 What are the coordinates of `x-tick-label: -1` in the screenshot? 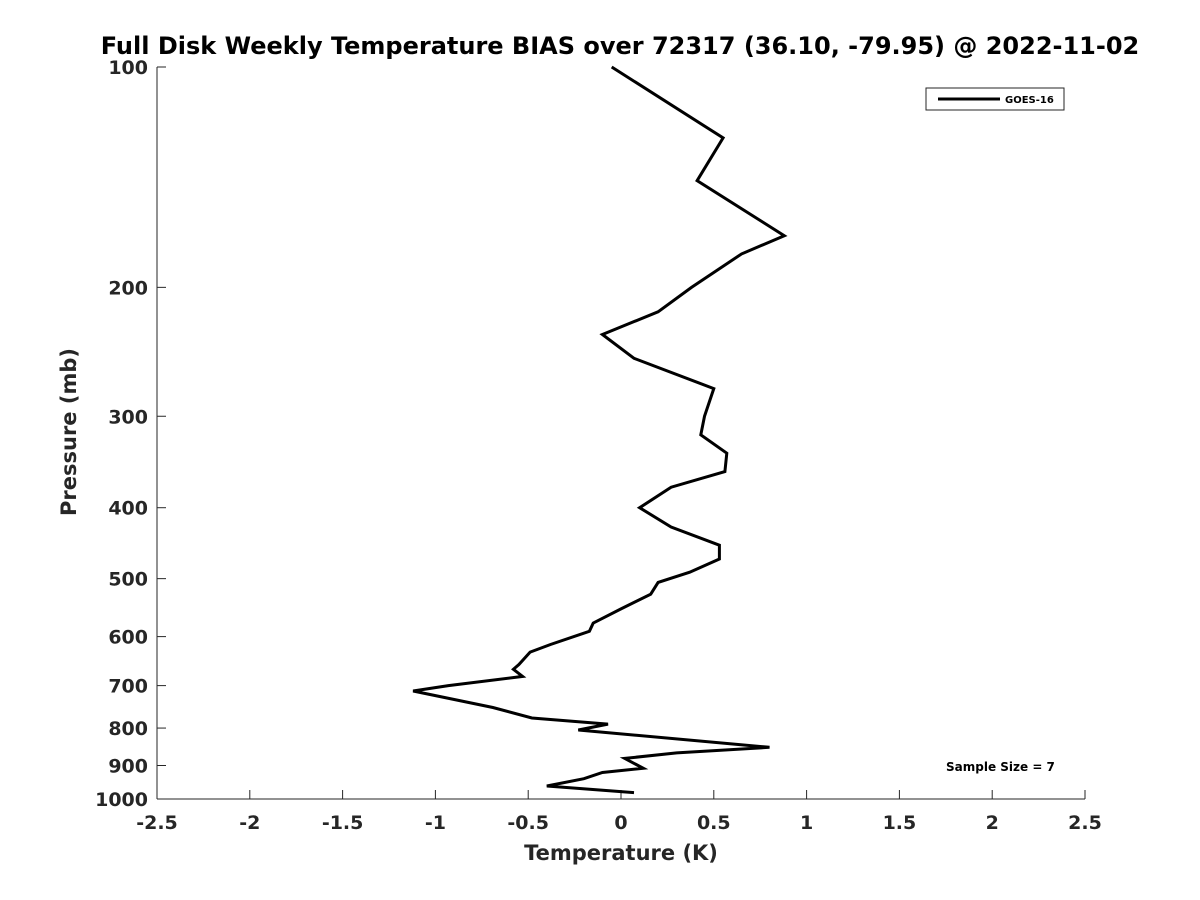 It's located at (435, 823).